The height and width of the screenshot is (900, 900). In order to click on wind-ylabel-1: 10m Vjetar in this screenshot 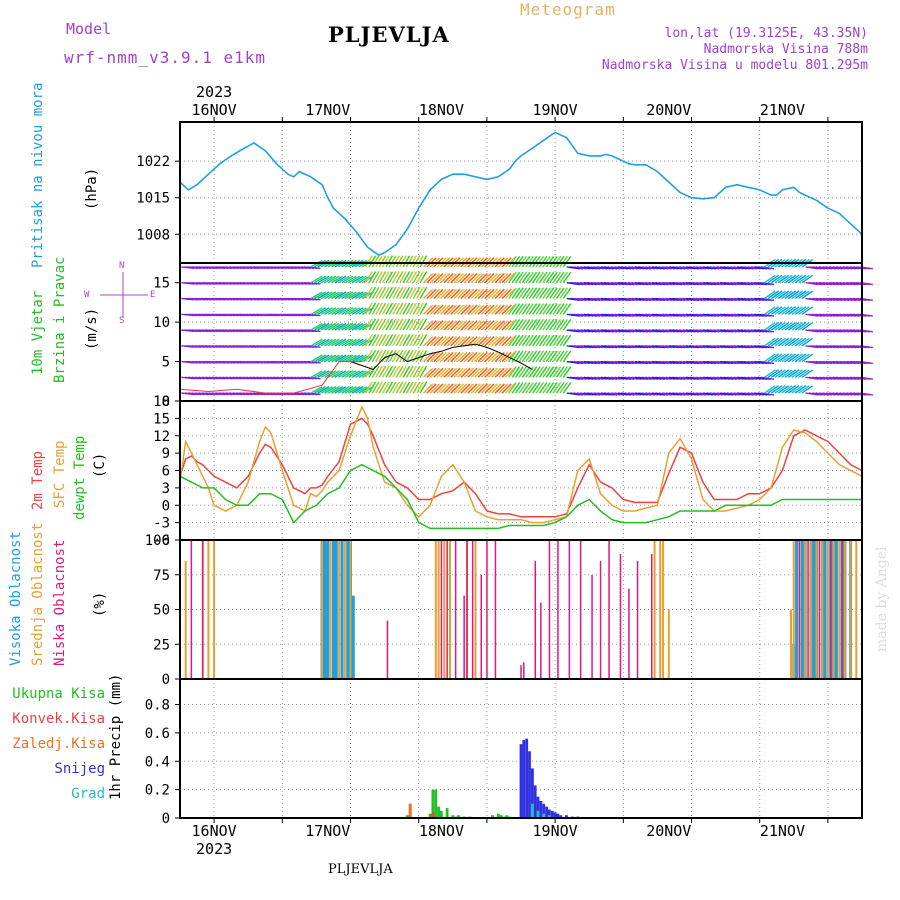, I will do `click(38, 332)`.